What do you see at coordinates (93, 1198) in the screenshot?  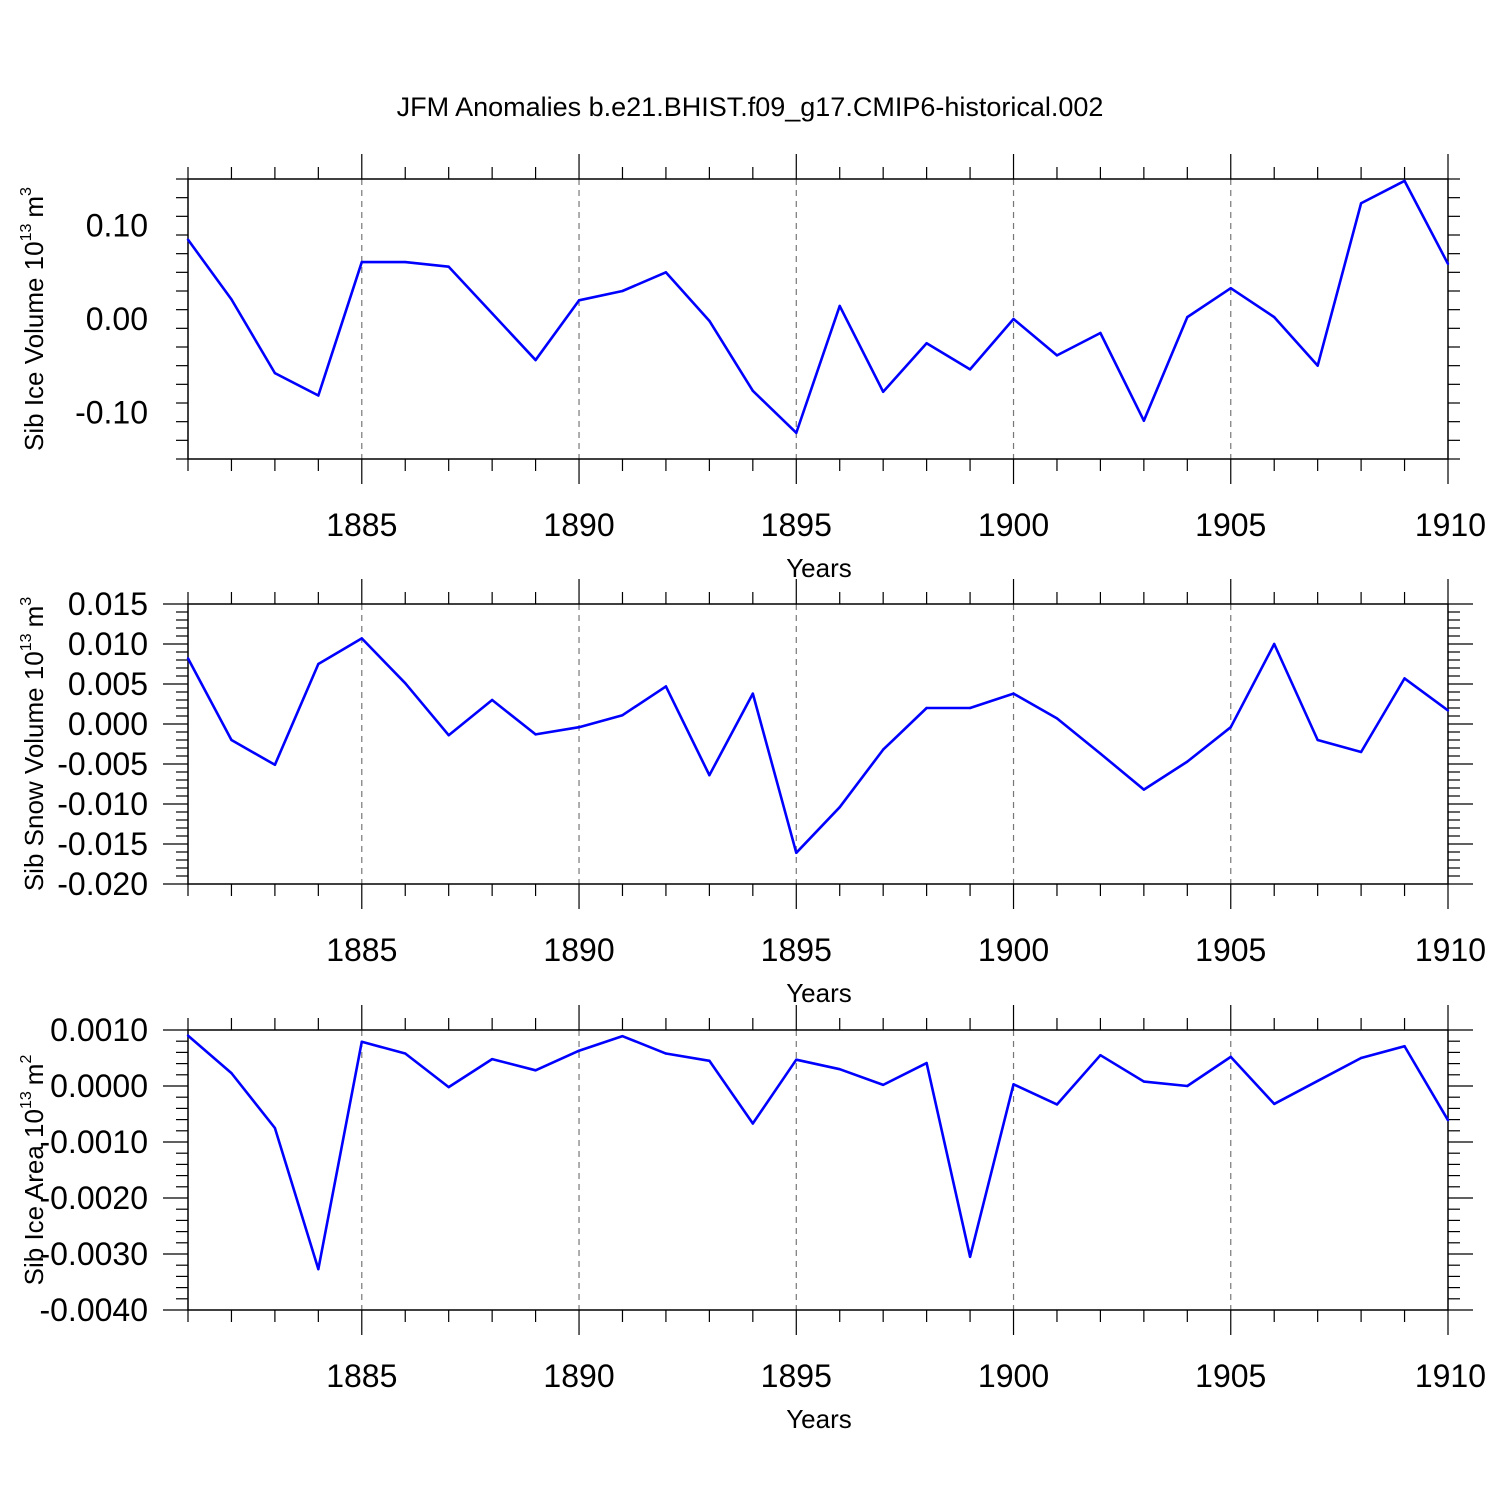 I see `y-tick-label: -0.0020` at bounding box center [93, 1198].